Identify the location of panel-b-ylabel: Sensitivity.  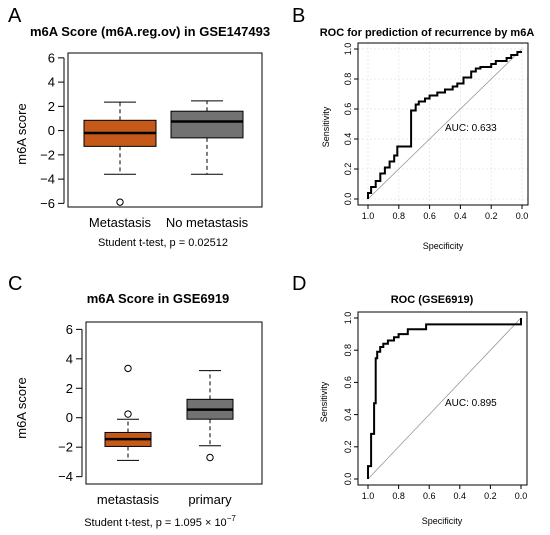
(326, 126).